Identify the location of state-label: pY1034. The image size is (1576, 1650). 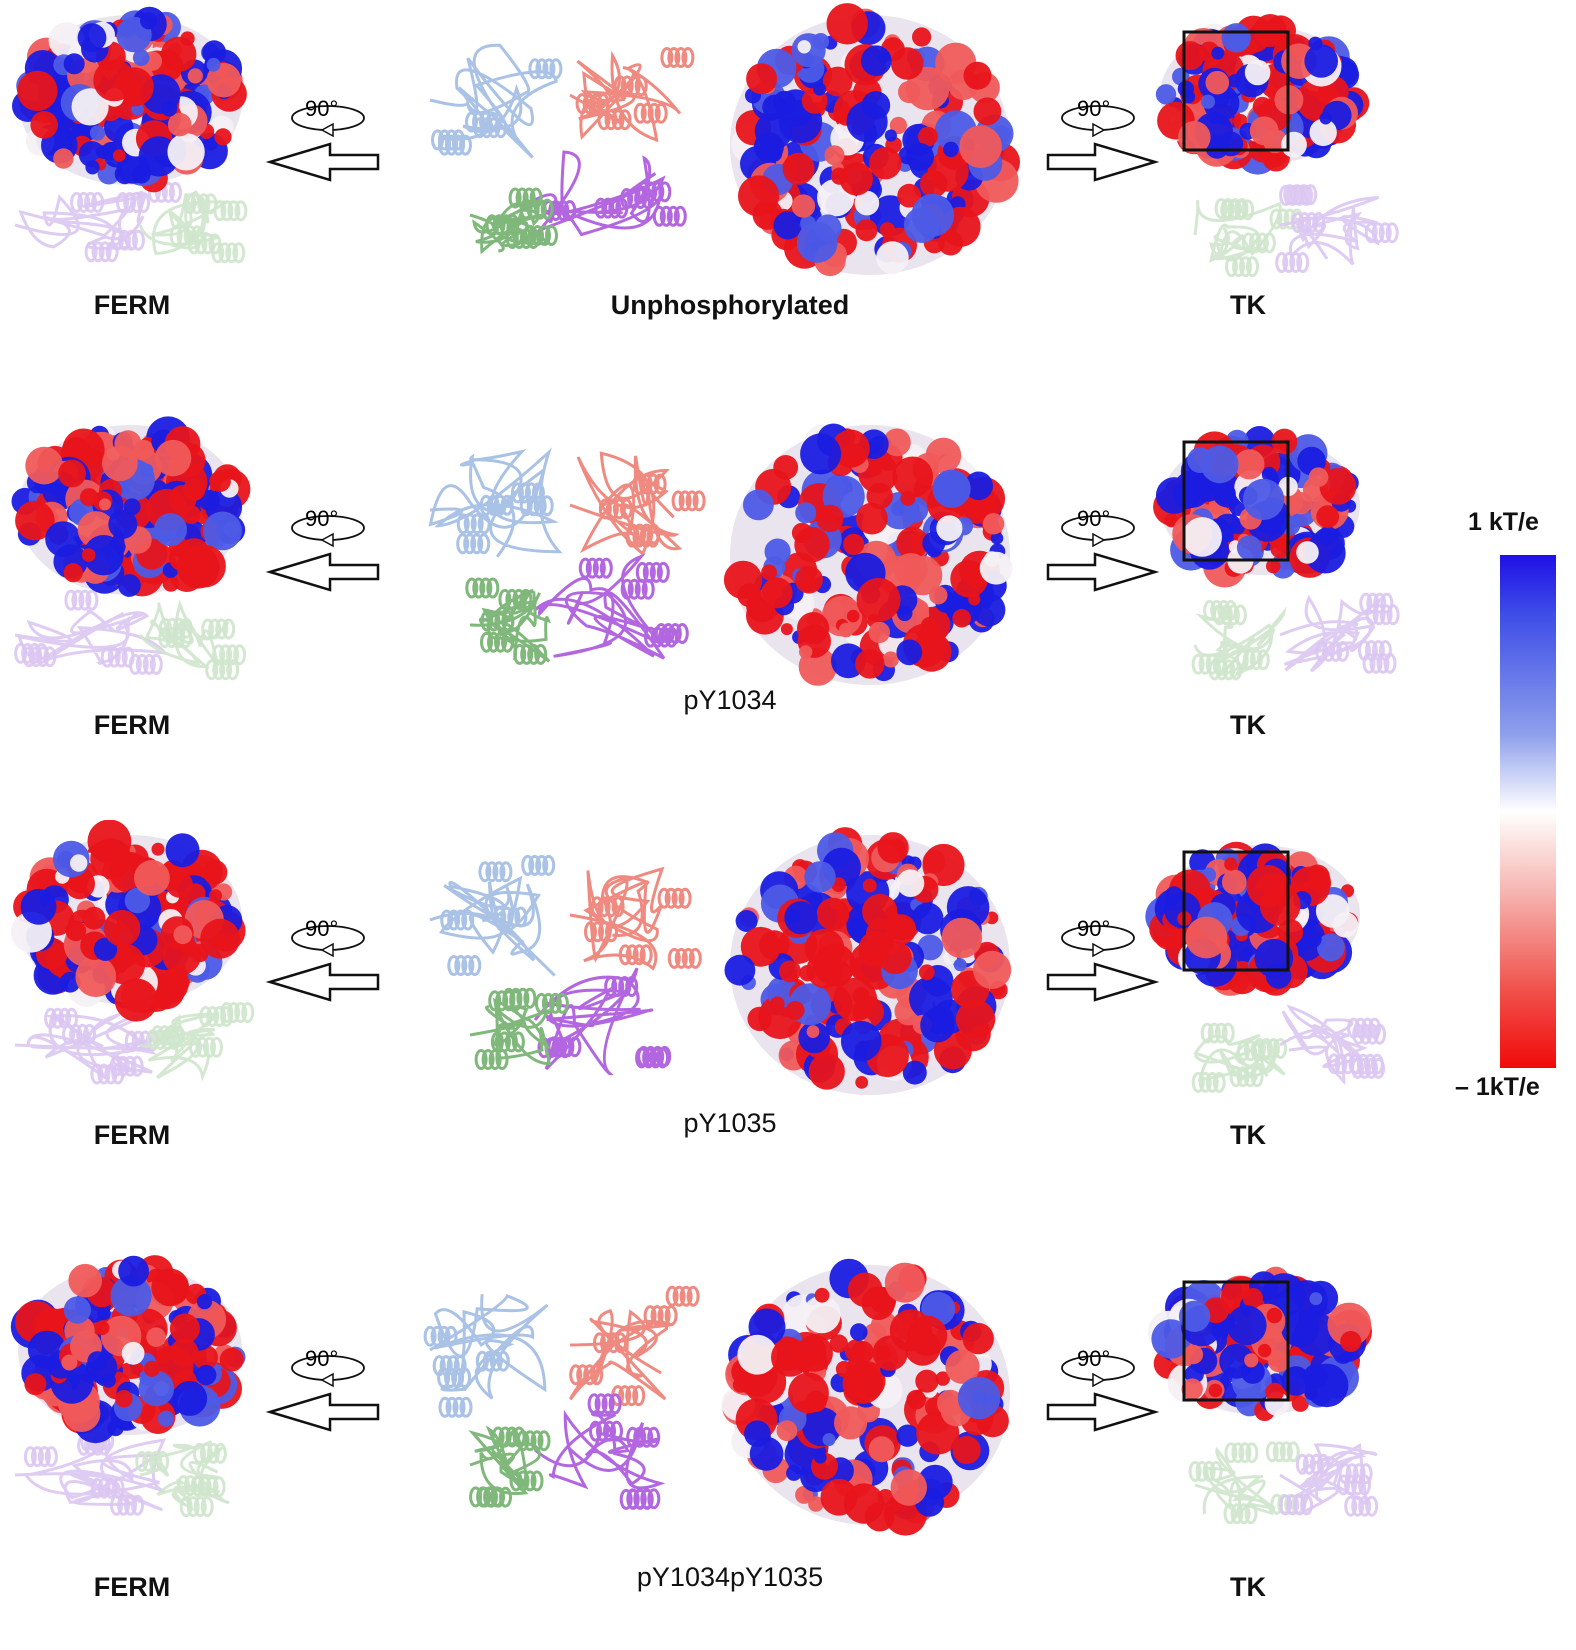
(730, 700).